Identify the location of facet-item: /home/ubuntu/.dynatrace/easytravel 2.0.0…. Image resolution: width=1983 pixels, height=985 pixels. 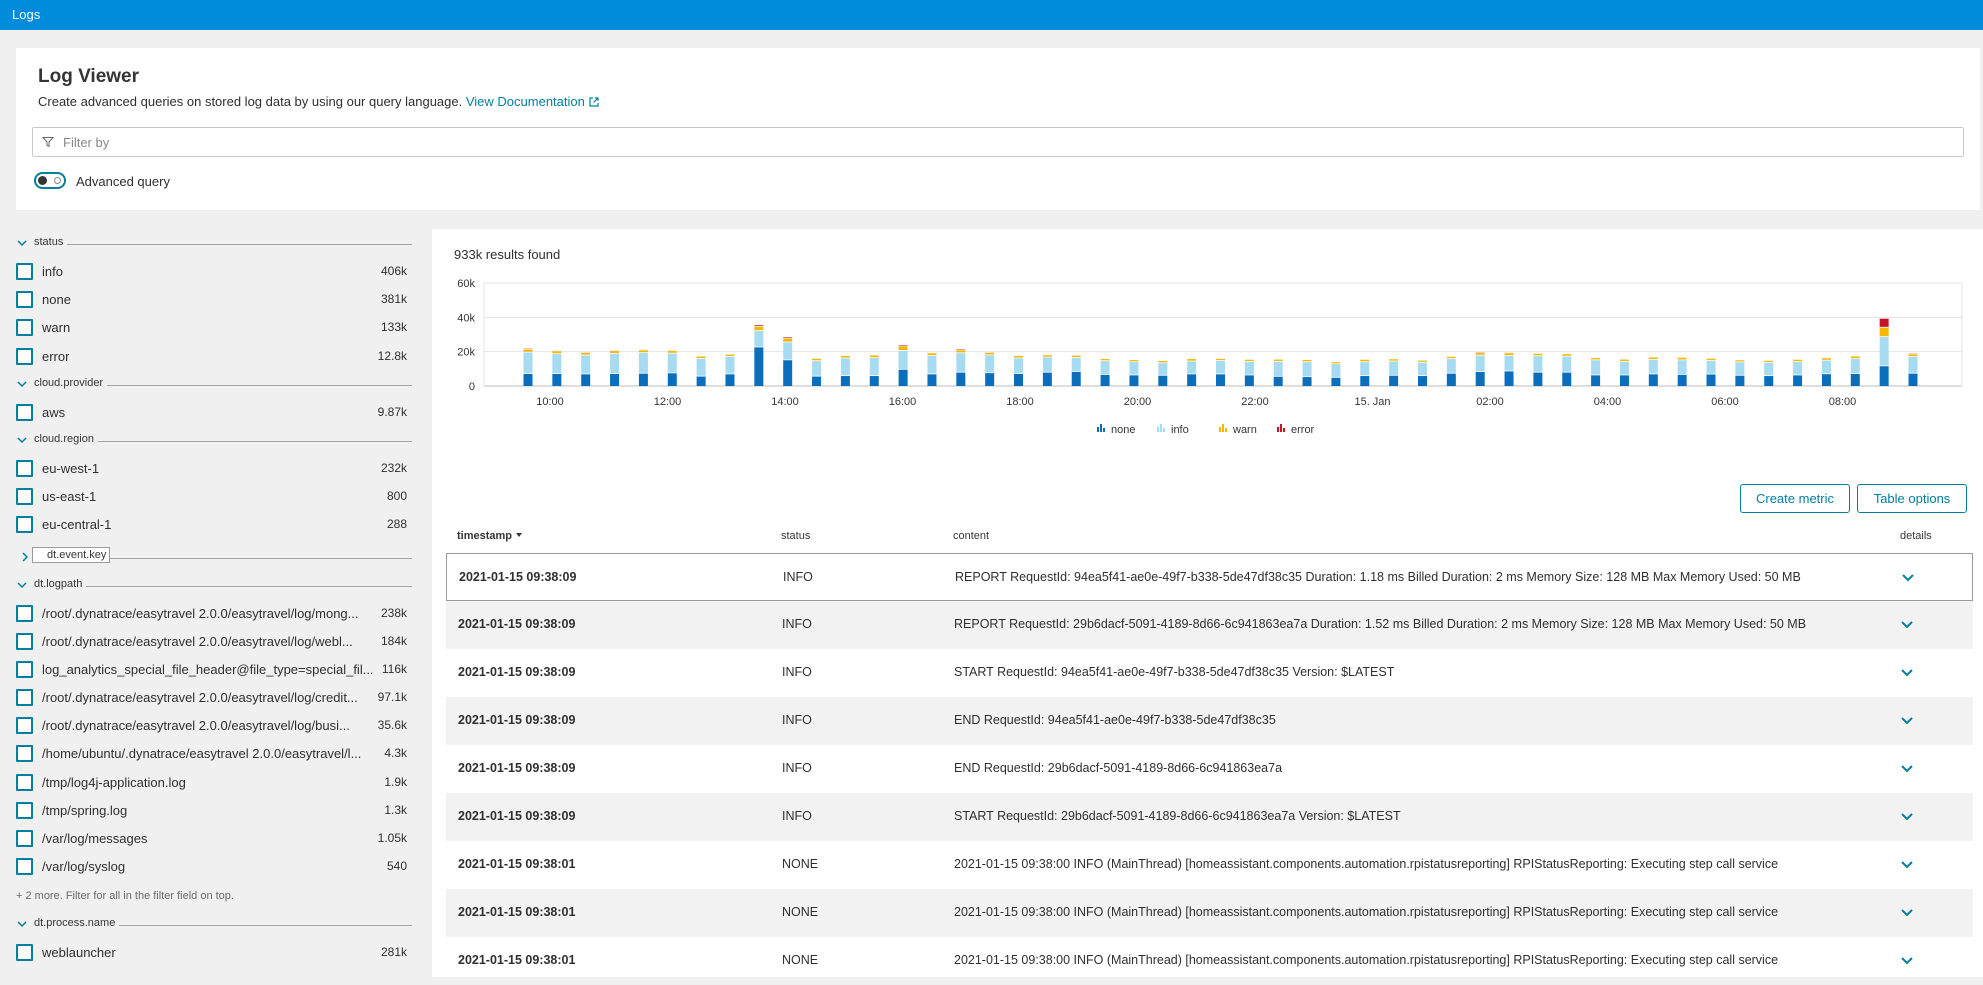
(213, 753).